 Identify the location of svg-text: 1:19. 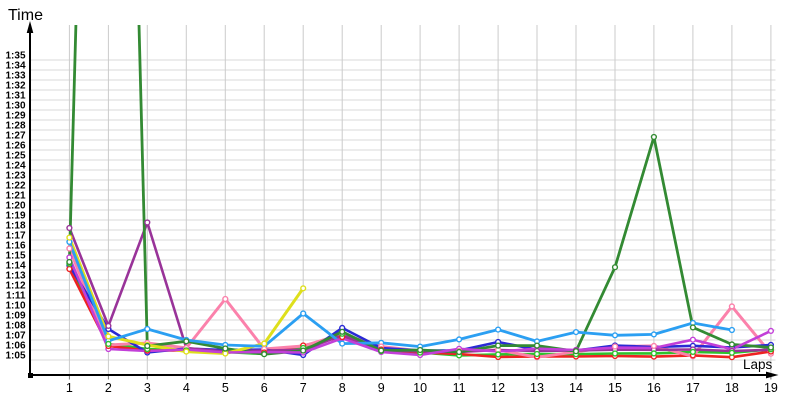
(15, 216).